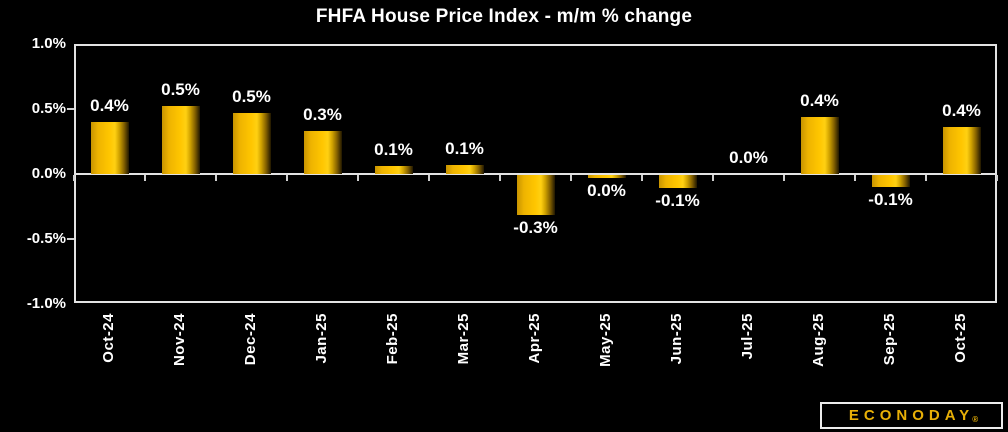 The width and height of the screenshot is (1008, 432). What do you see at coordinates (534, 338) in the screenshot?
I see `x-axis-label-apr-25: Apr-25` at bounding box center [534, 338].